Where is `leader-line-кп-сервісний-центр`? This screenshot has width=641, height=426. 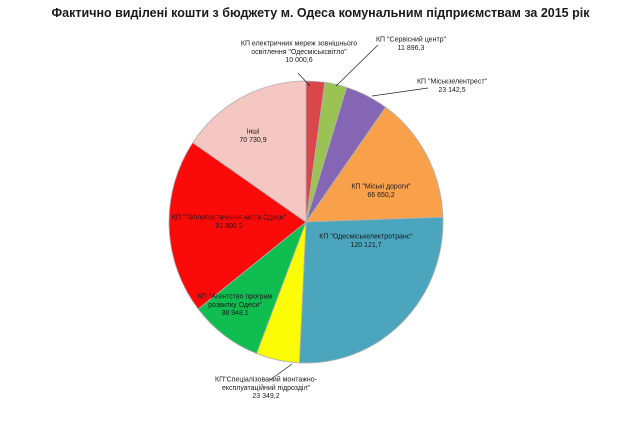
leader-line-кп-сервісний-центр is located at coordinates (357, 65).